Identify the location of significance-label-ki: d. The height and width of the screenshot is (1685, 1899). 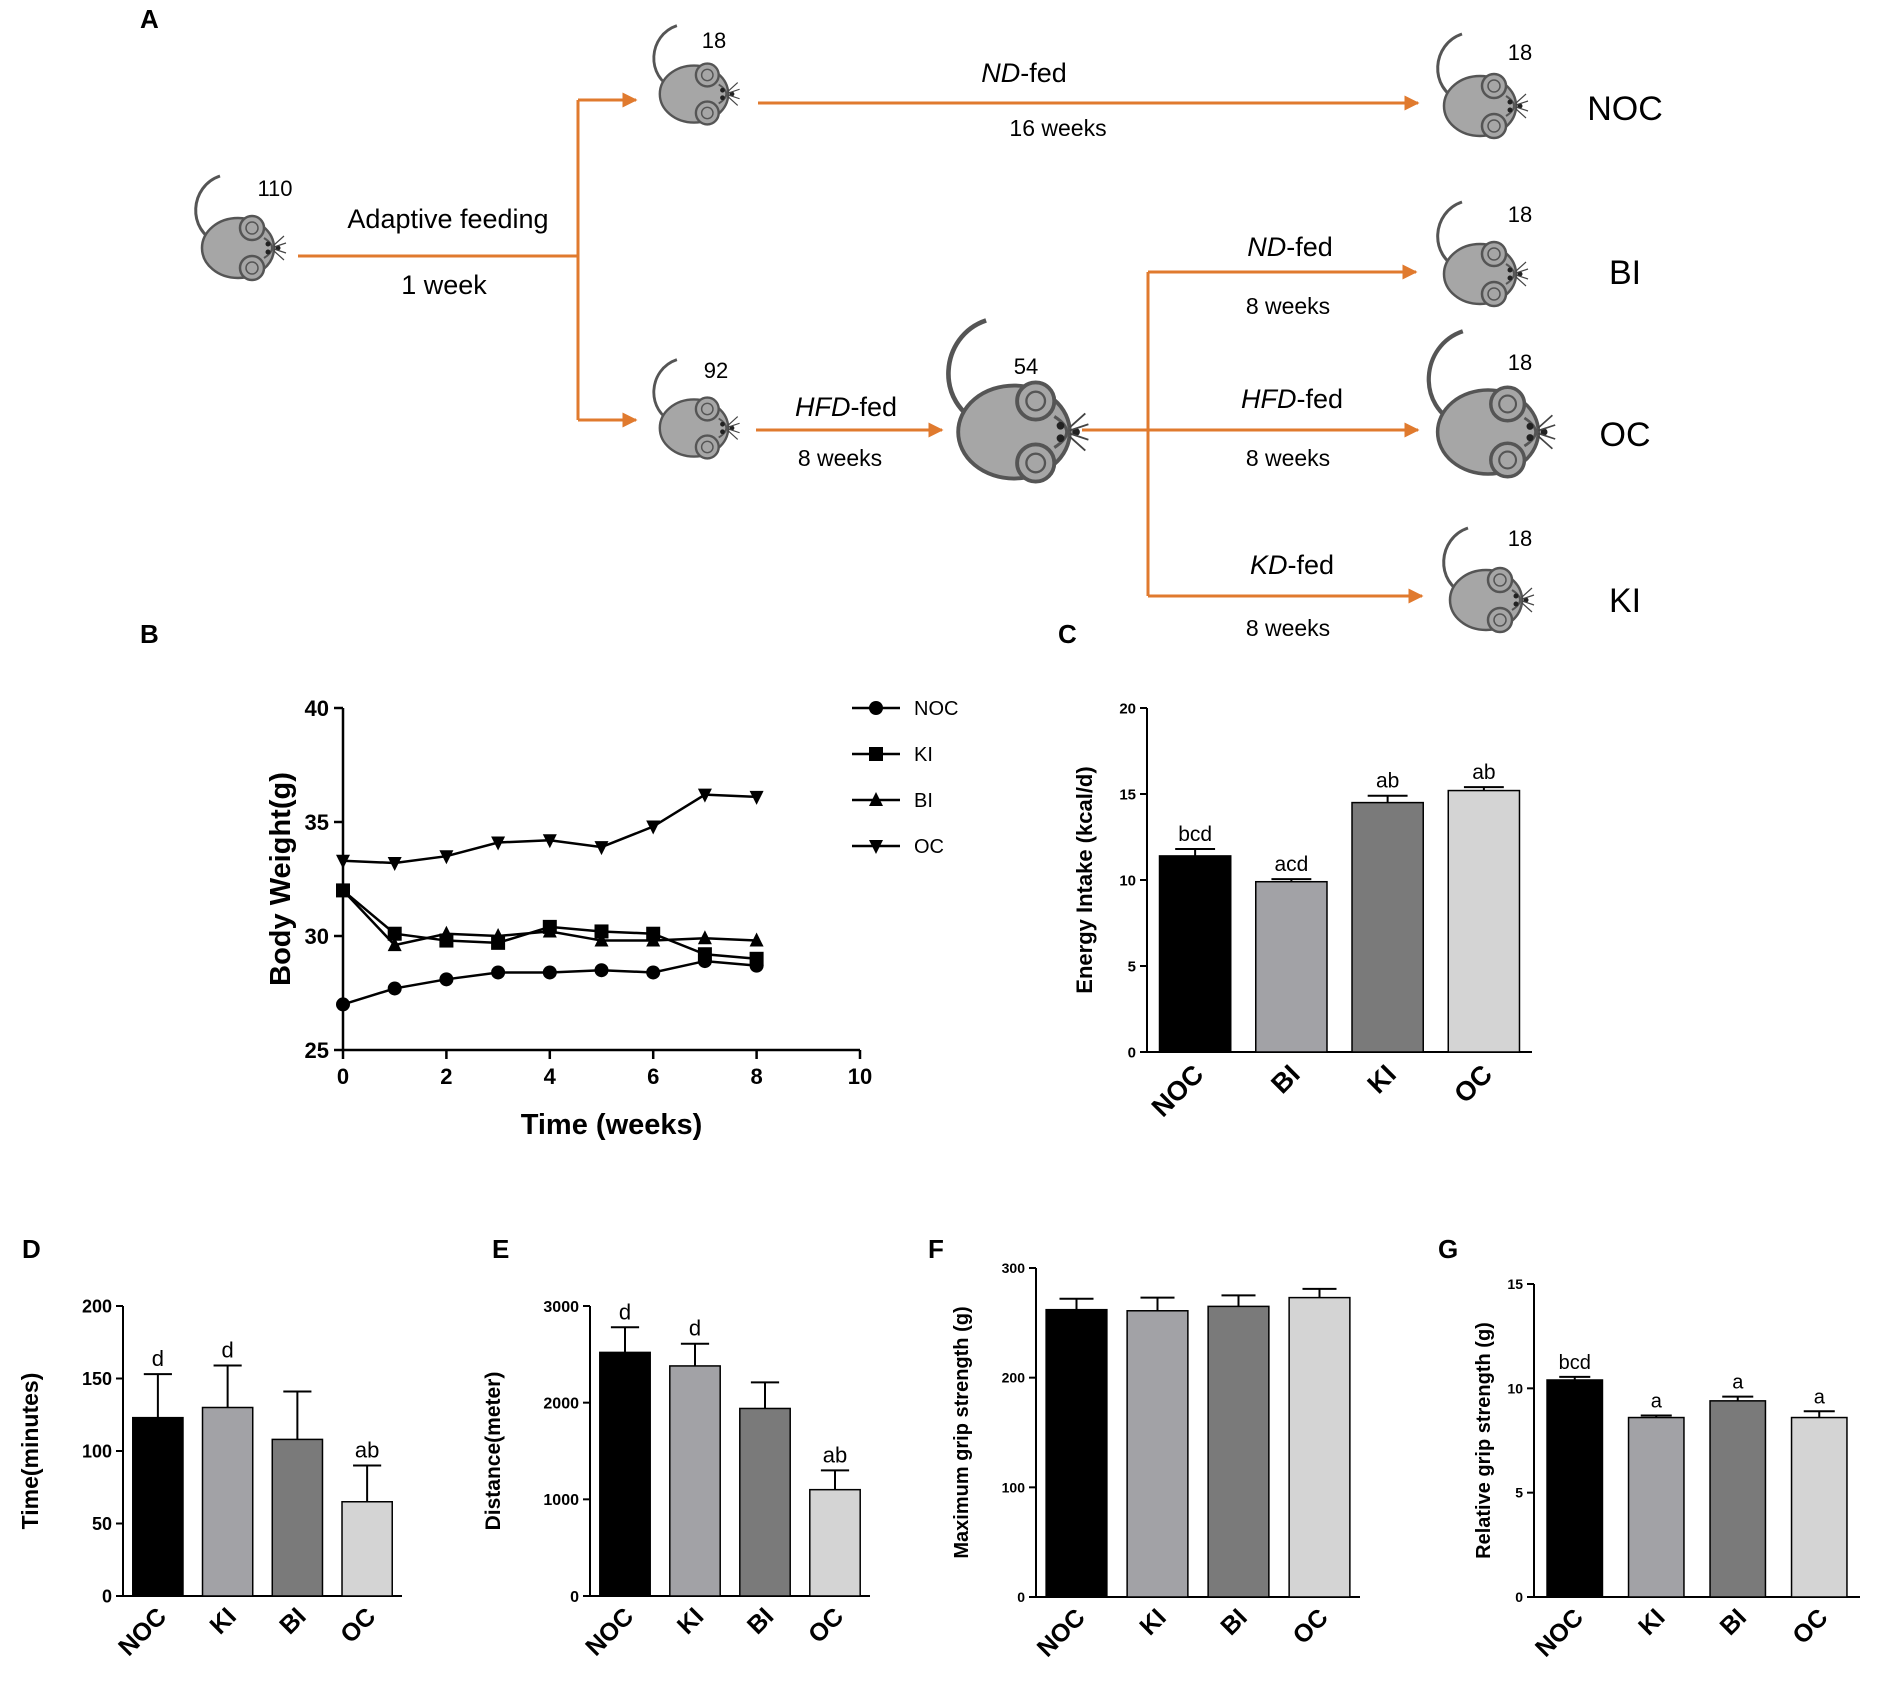
(695, 1328).